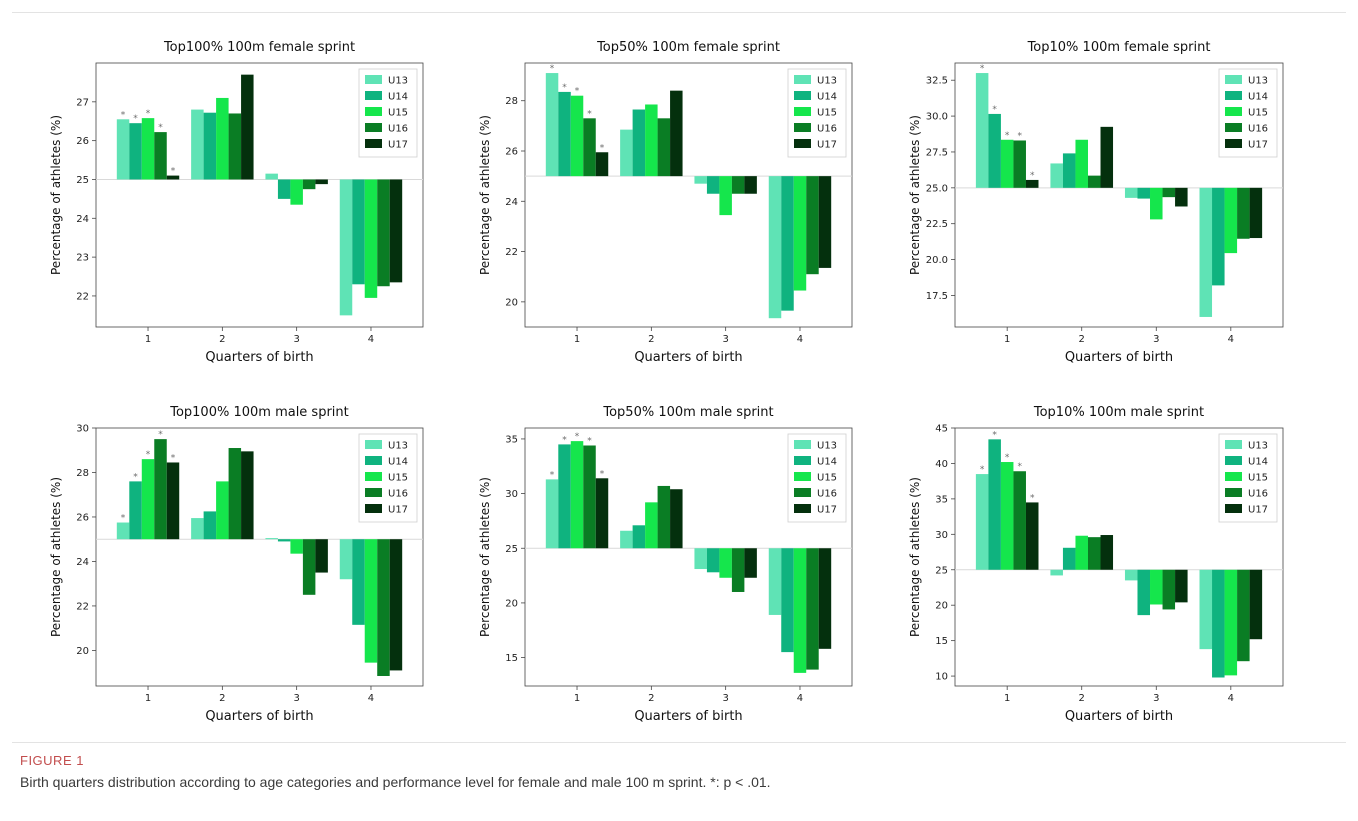 The width and height of the screenshot is (1358, 821). I want to click on legend-swatch-u14, so click(373, 95).